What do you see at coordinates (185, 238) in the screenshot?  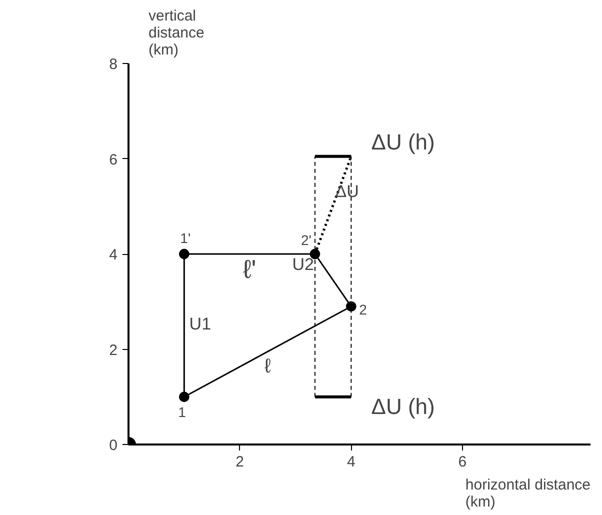 I see `annotation: 1'` at bounding box center [185, 238].